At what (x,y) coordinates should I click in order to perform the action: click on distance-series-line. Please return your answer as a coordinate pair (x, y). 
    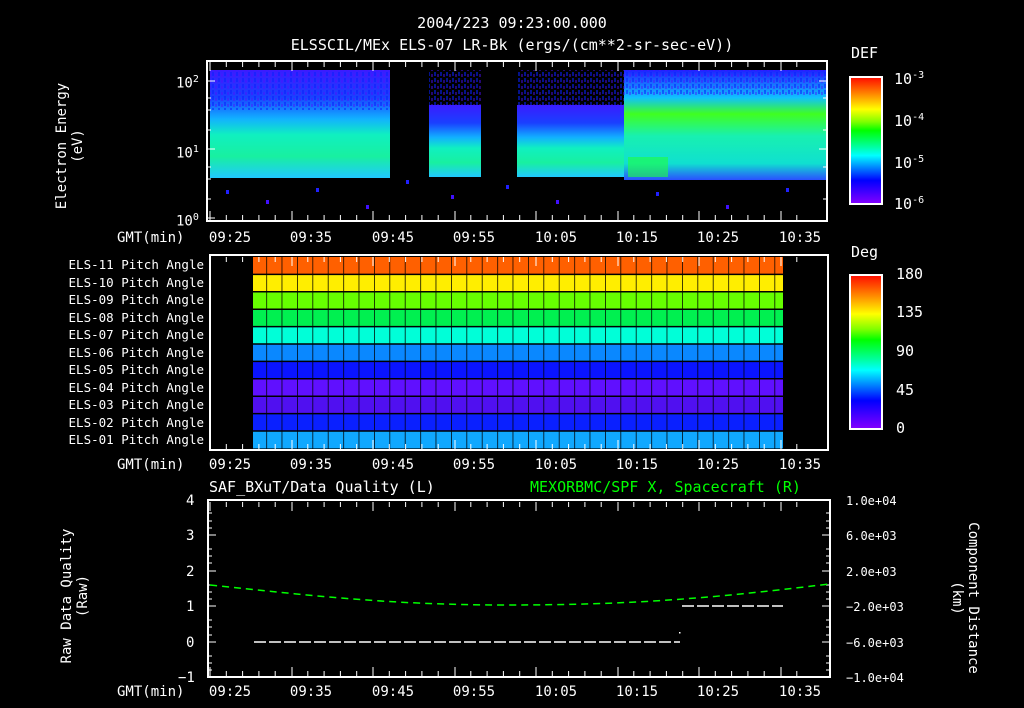
    Looking at the image, I should click on (519, 594).